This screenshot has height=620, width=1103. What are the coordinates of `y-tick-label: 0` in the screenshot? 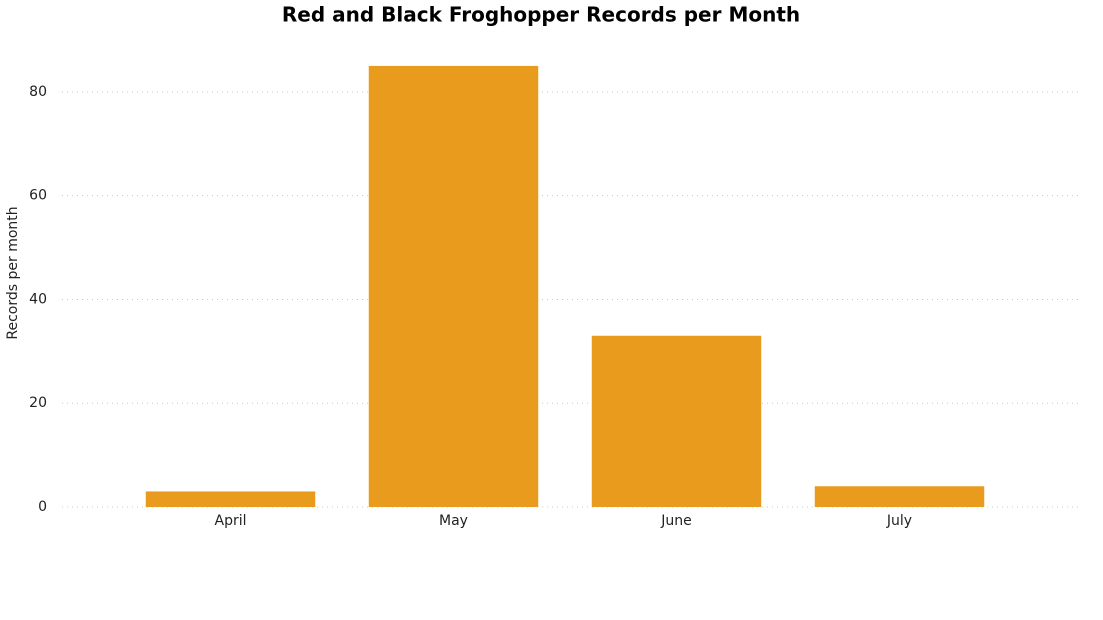 It's located at (42, 507).